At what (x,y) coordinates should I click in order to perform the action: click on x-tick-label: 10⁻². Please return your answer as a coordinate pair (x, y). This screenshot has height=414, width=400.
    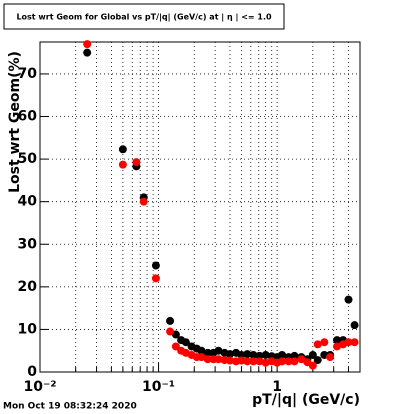
    Looking at the image, I should click on (39, 387).